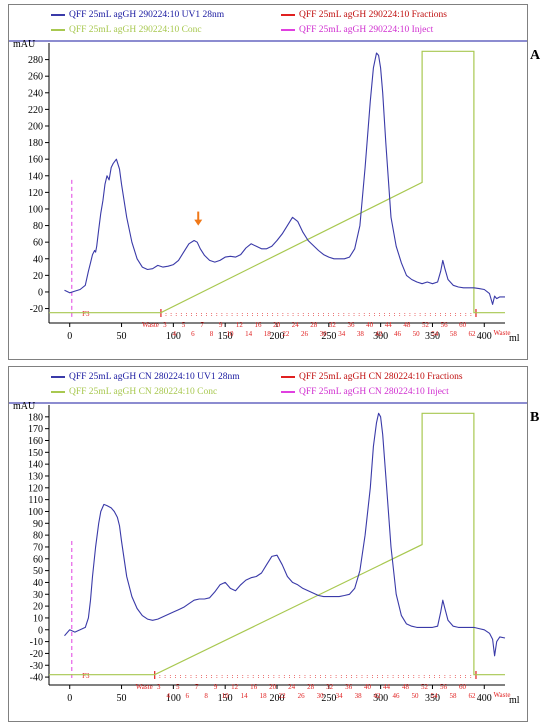  Describe the element at coordinates (38, 547) in the screenshot. I see `y-tick-label: 70` at that location.